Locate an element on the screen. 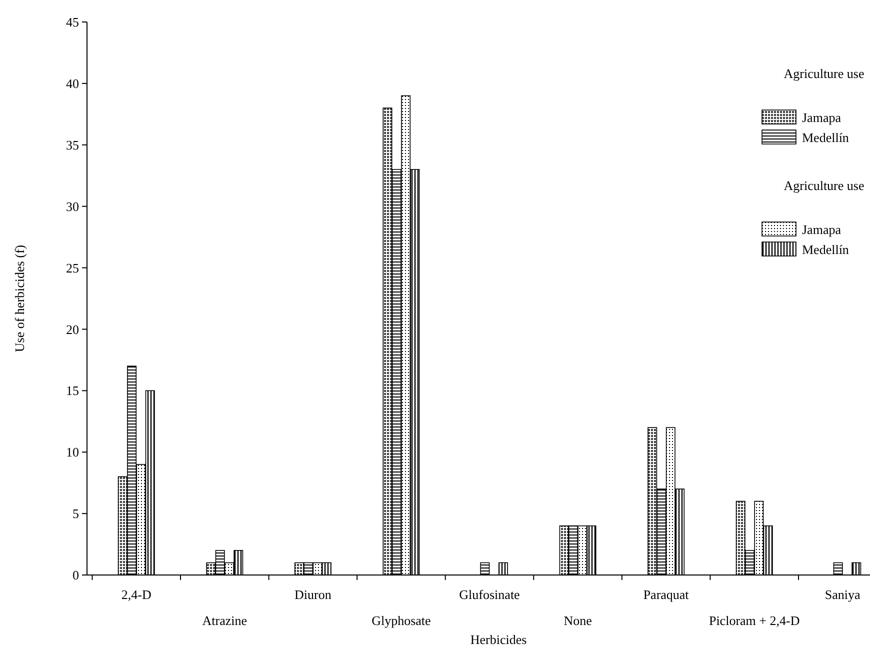 The width and height of the screenshot is (890, 656). x-tick-label: Saniya is located at coordinates (842, 594).